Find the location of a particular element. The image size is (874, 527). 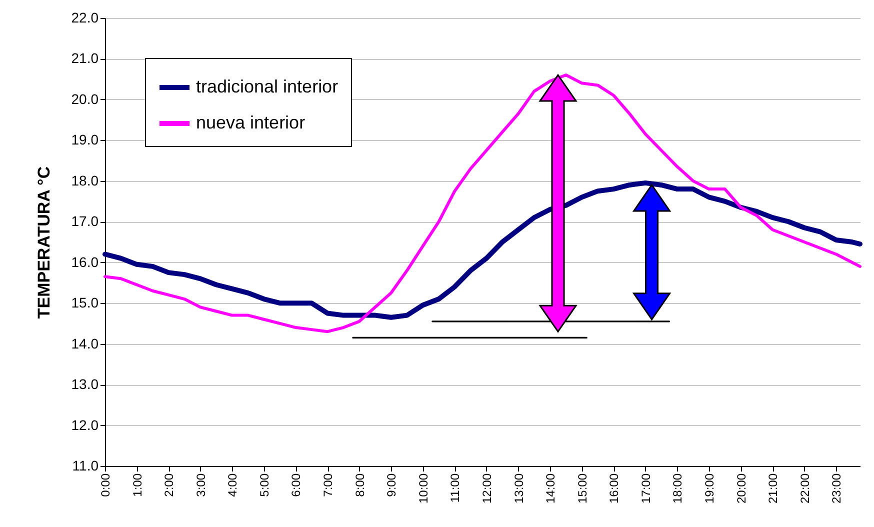

x-tick-label: 0:00 is located at coordinates (105, 485).